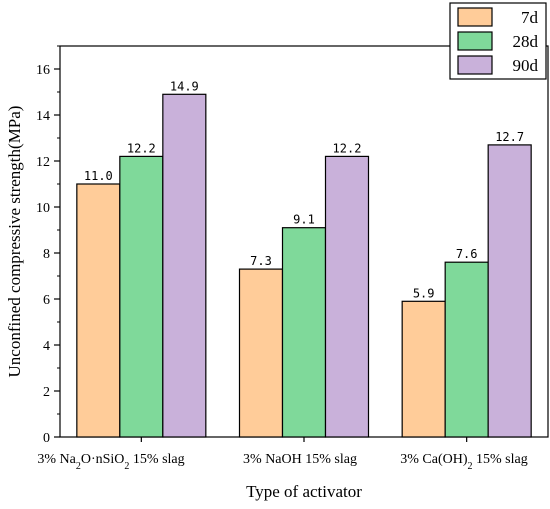 This screenshot has width=550, height=509. I want to click on legend-label-90d: 90d, so click(526, 65).